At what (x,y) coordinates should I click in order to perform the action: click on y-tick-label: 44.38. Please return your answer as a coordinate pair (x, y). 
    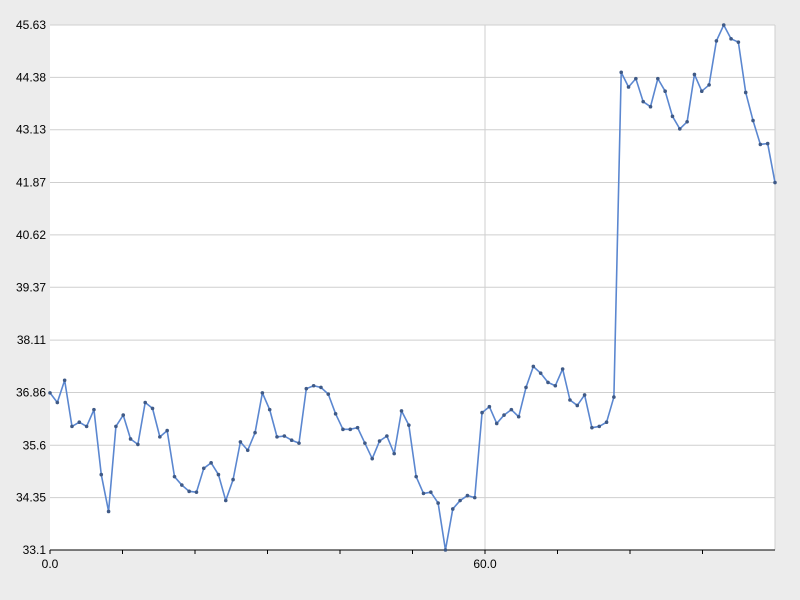
    Looking at the image, I should click on (31, 77).